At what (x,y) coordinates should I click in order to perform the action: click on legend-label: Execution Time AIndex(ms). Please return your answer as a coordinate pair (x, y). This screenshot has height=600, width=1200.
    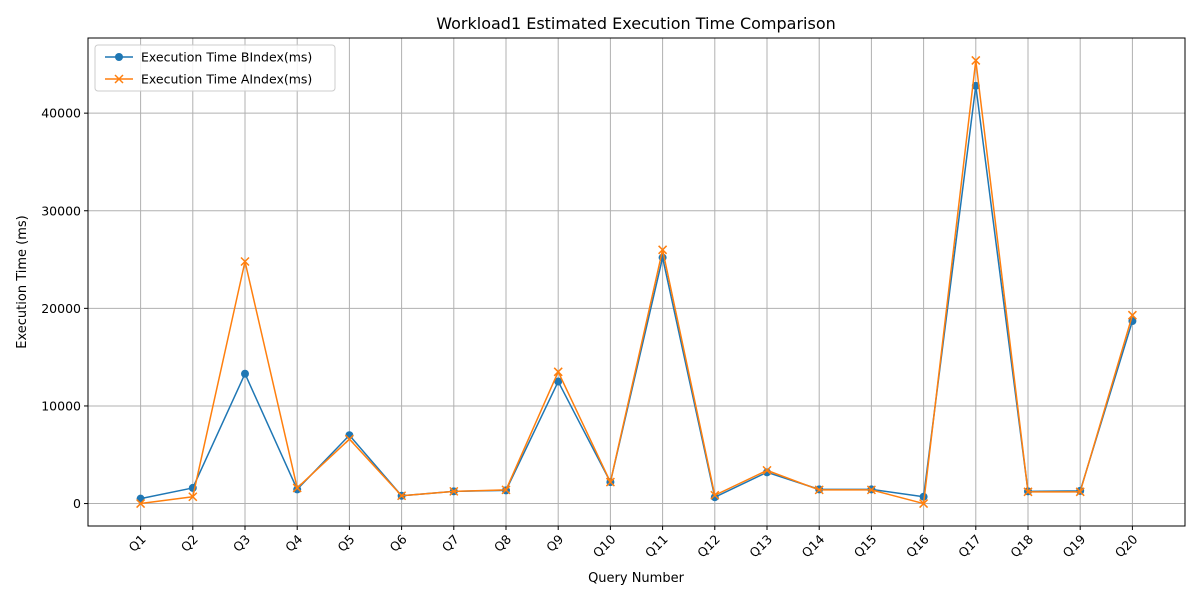
    Looking at the image, I should click on (226, 79).